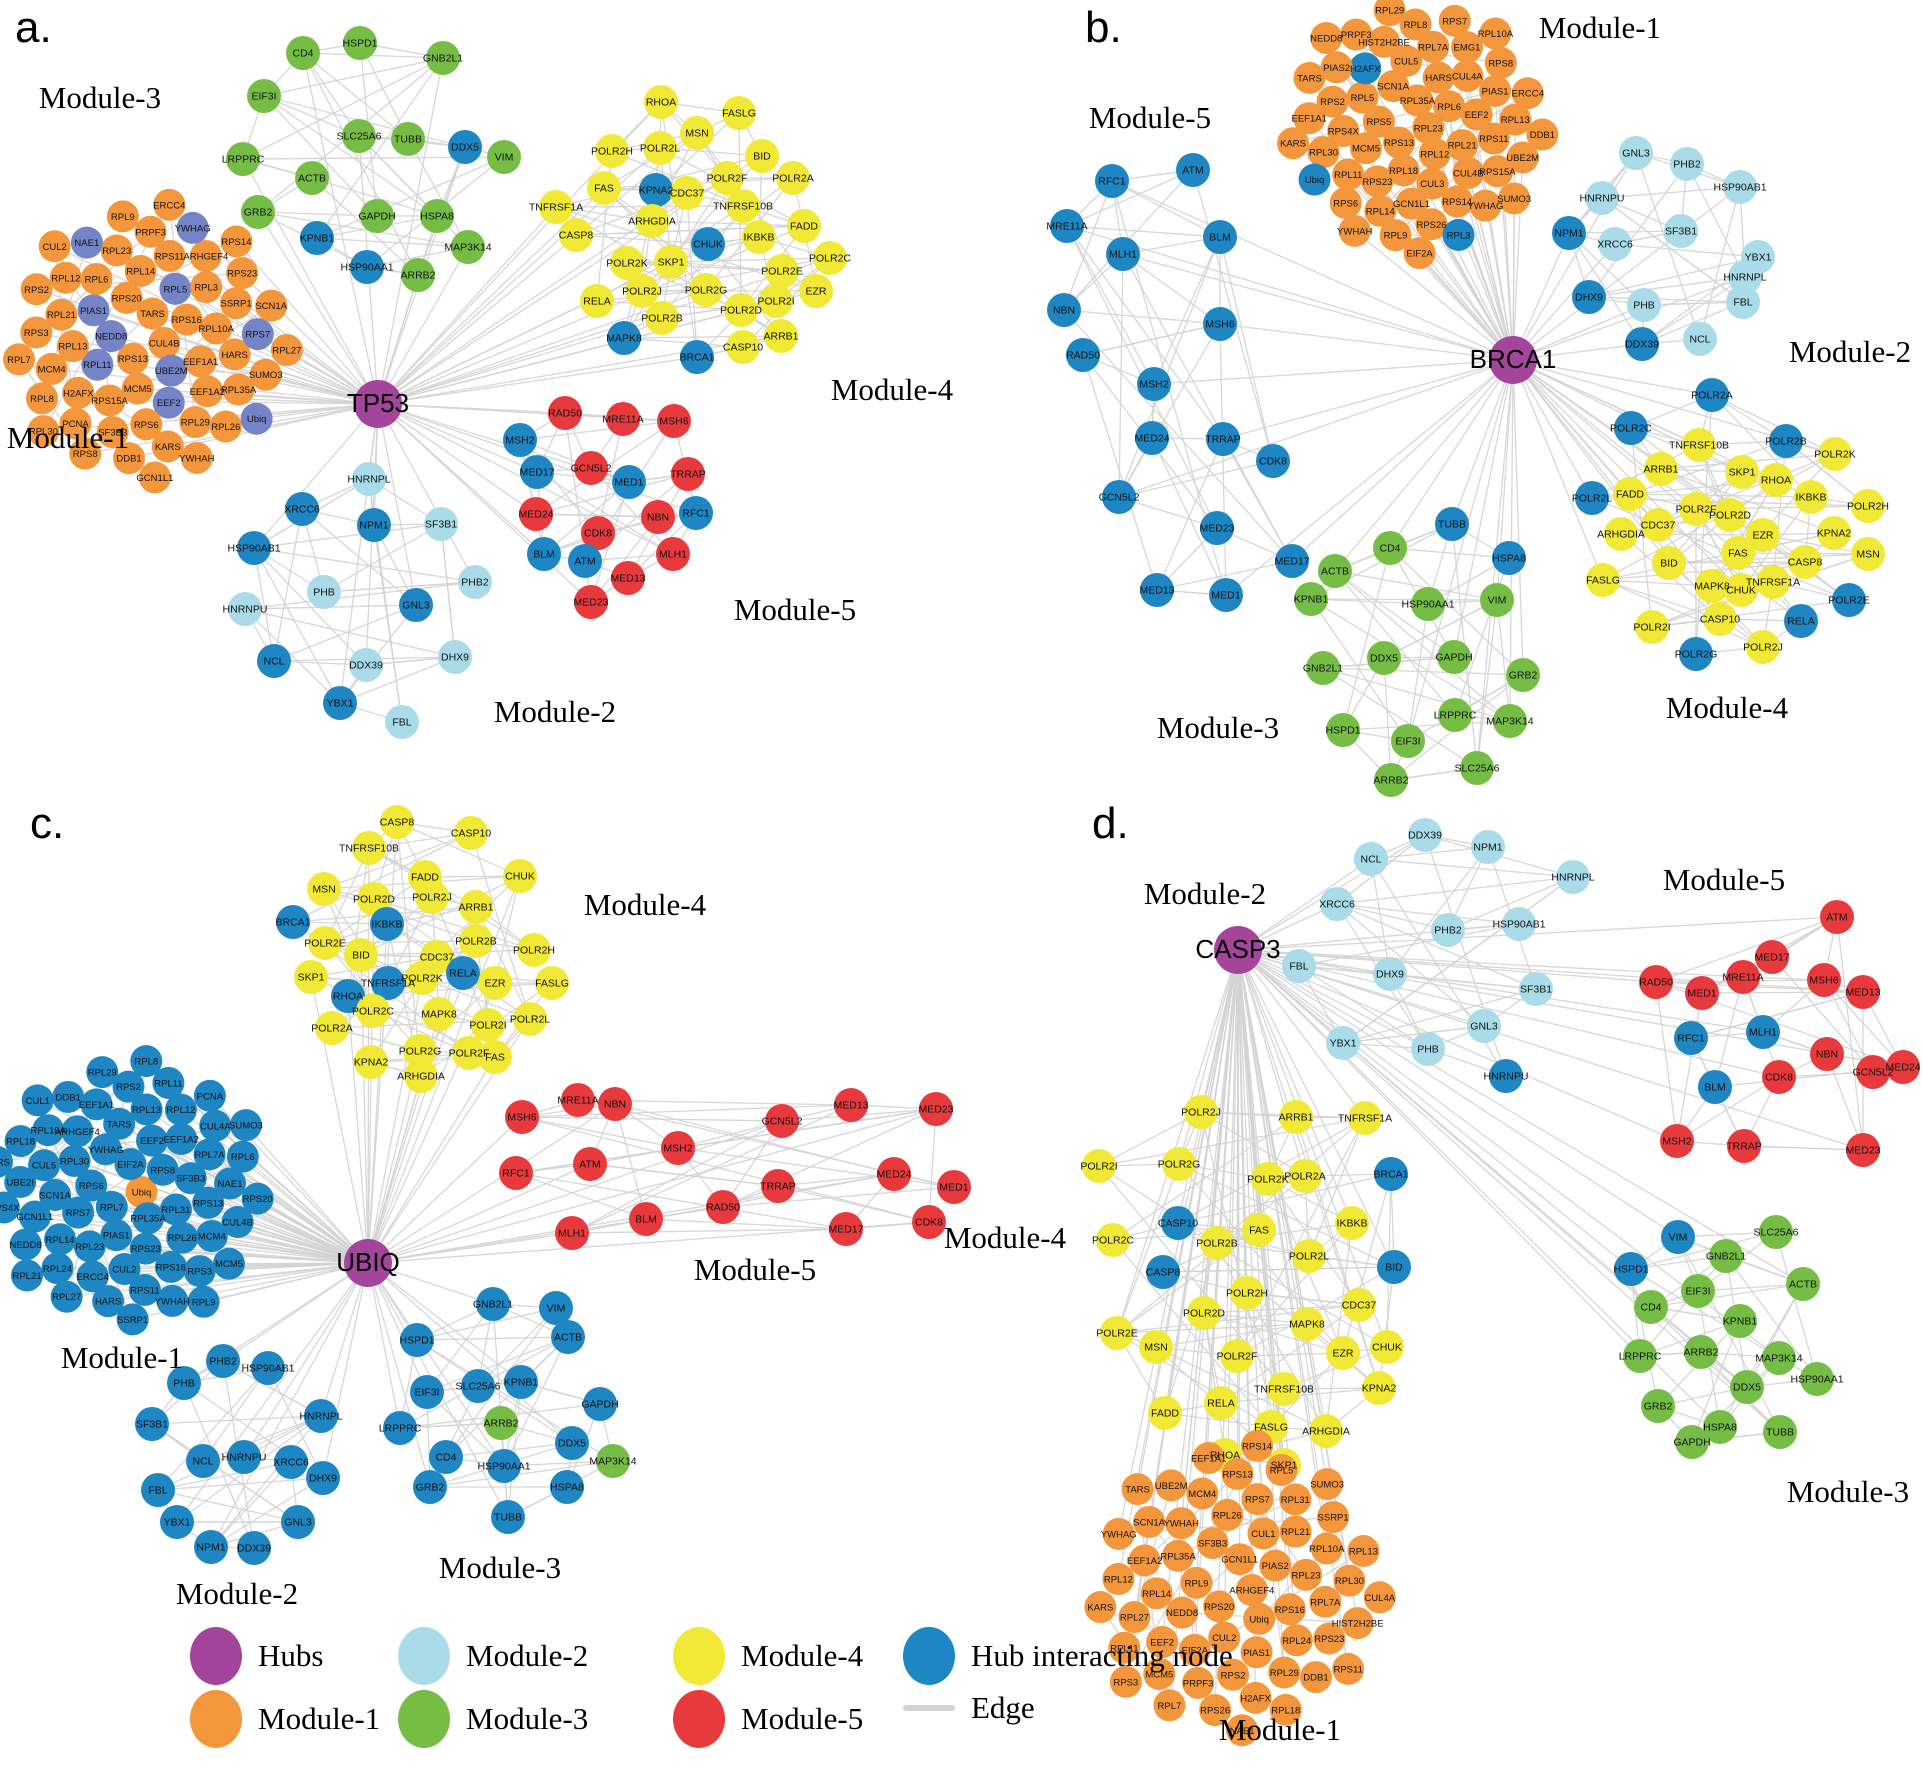  What do you see at coordinates (1327, 1484) in the screenshot?
I see `network-node-sumo3` at bounding box center [1327, 1484].